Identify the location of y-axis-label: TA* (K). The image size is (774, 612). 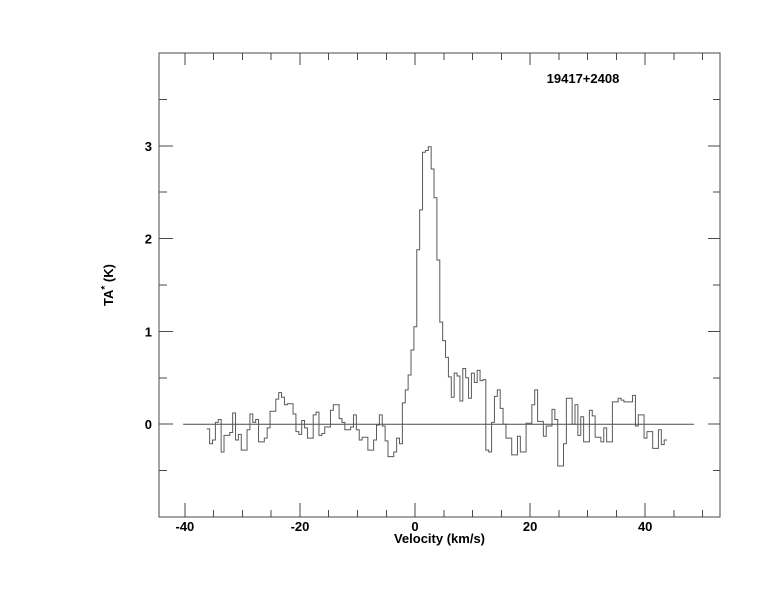
(108, 285).